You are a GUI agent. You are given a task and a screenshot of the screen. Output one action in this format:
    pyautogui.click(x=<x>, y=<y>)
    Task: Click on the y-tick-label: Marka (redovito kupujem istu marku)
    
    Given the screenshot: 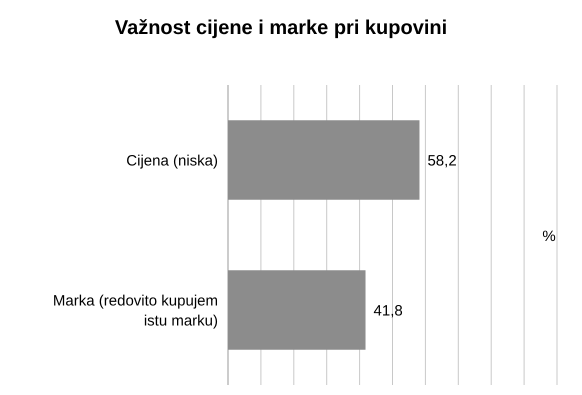 What is the action you would take?
    pyautogui.click(x=135, y=311)
    